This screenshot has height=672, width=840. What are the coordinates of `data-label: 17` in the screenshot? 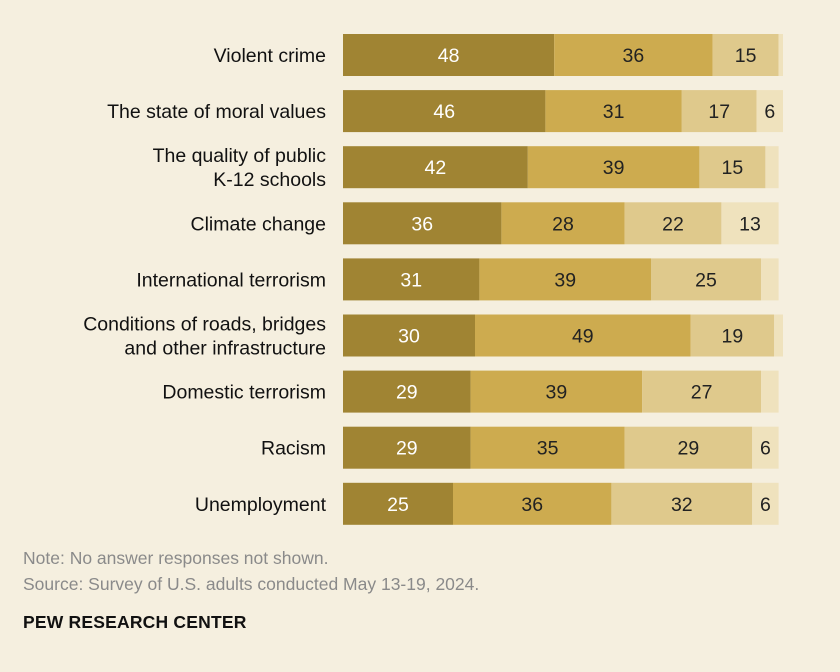 It's located at (719, 112).